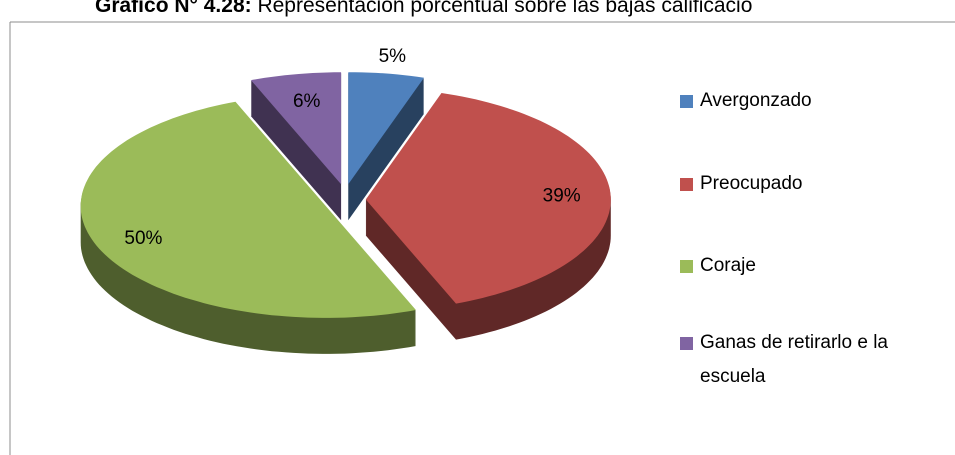  I want to click on legend-label: Avergonzado, so click(756, 100).